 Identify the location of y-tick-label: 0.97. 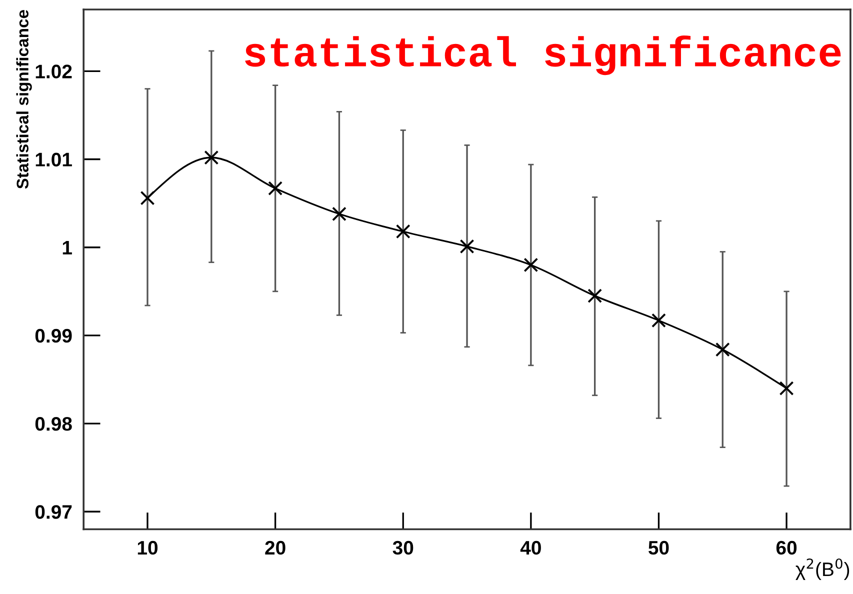
(53, 512).